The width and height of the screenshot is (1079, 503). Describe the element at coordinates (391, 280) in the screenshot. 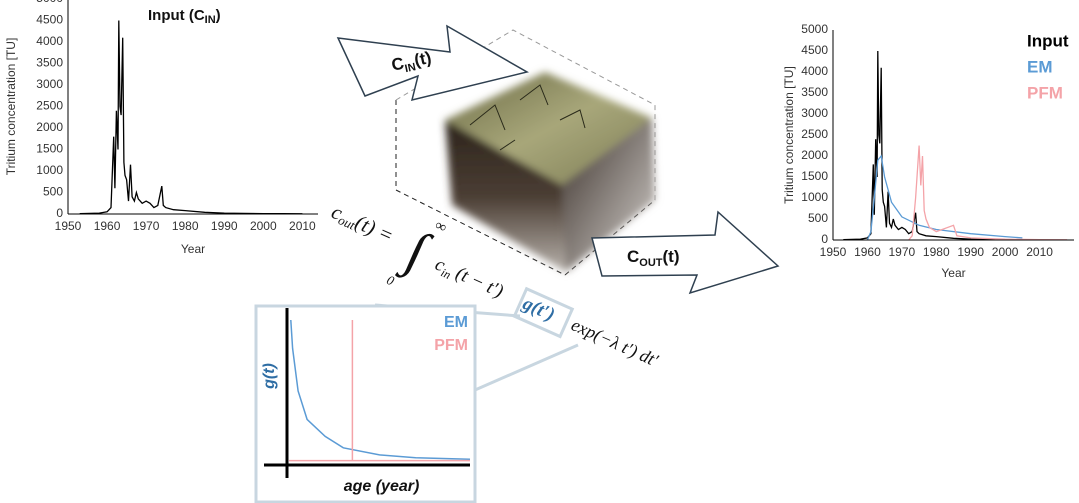

I see `eq-lower: 0` at that location.